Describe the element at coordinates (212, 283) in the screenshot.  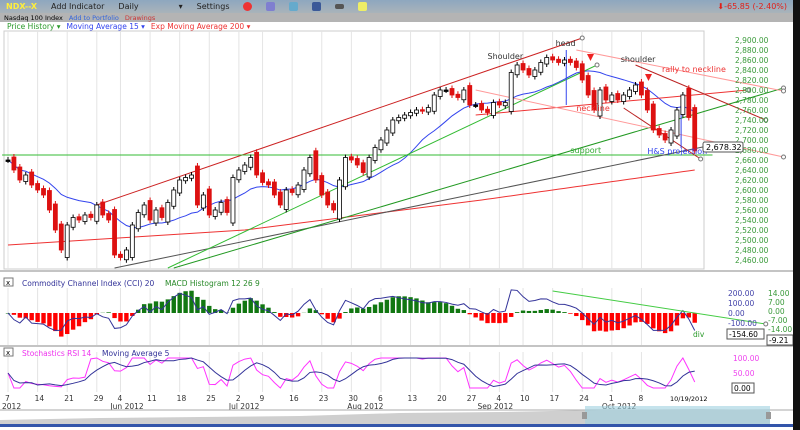
I see `macd-label: MACD Histogram 12 26 9` at that location.